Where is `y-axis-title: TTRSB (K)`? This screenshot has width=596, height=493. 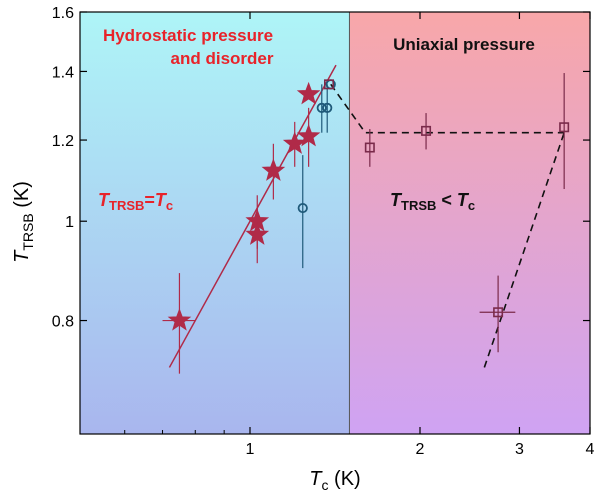 y-axis-title: TTRSB (K) is located at coordinates (23, 222).